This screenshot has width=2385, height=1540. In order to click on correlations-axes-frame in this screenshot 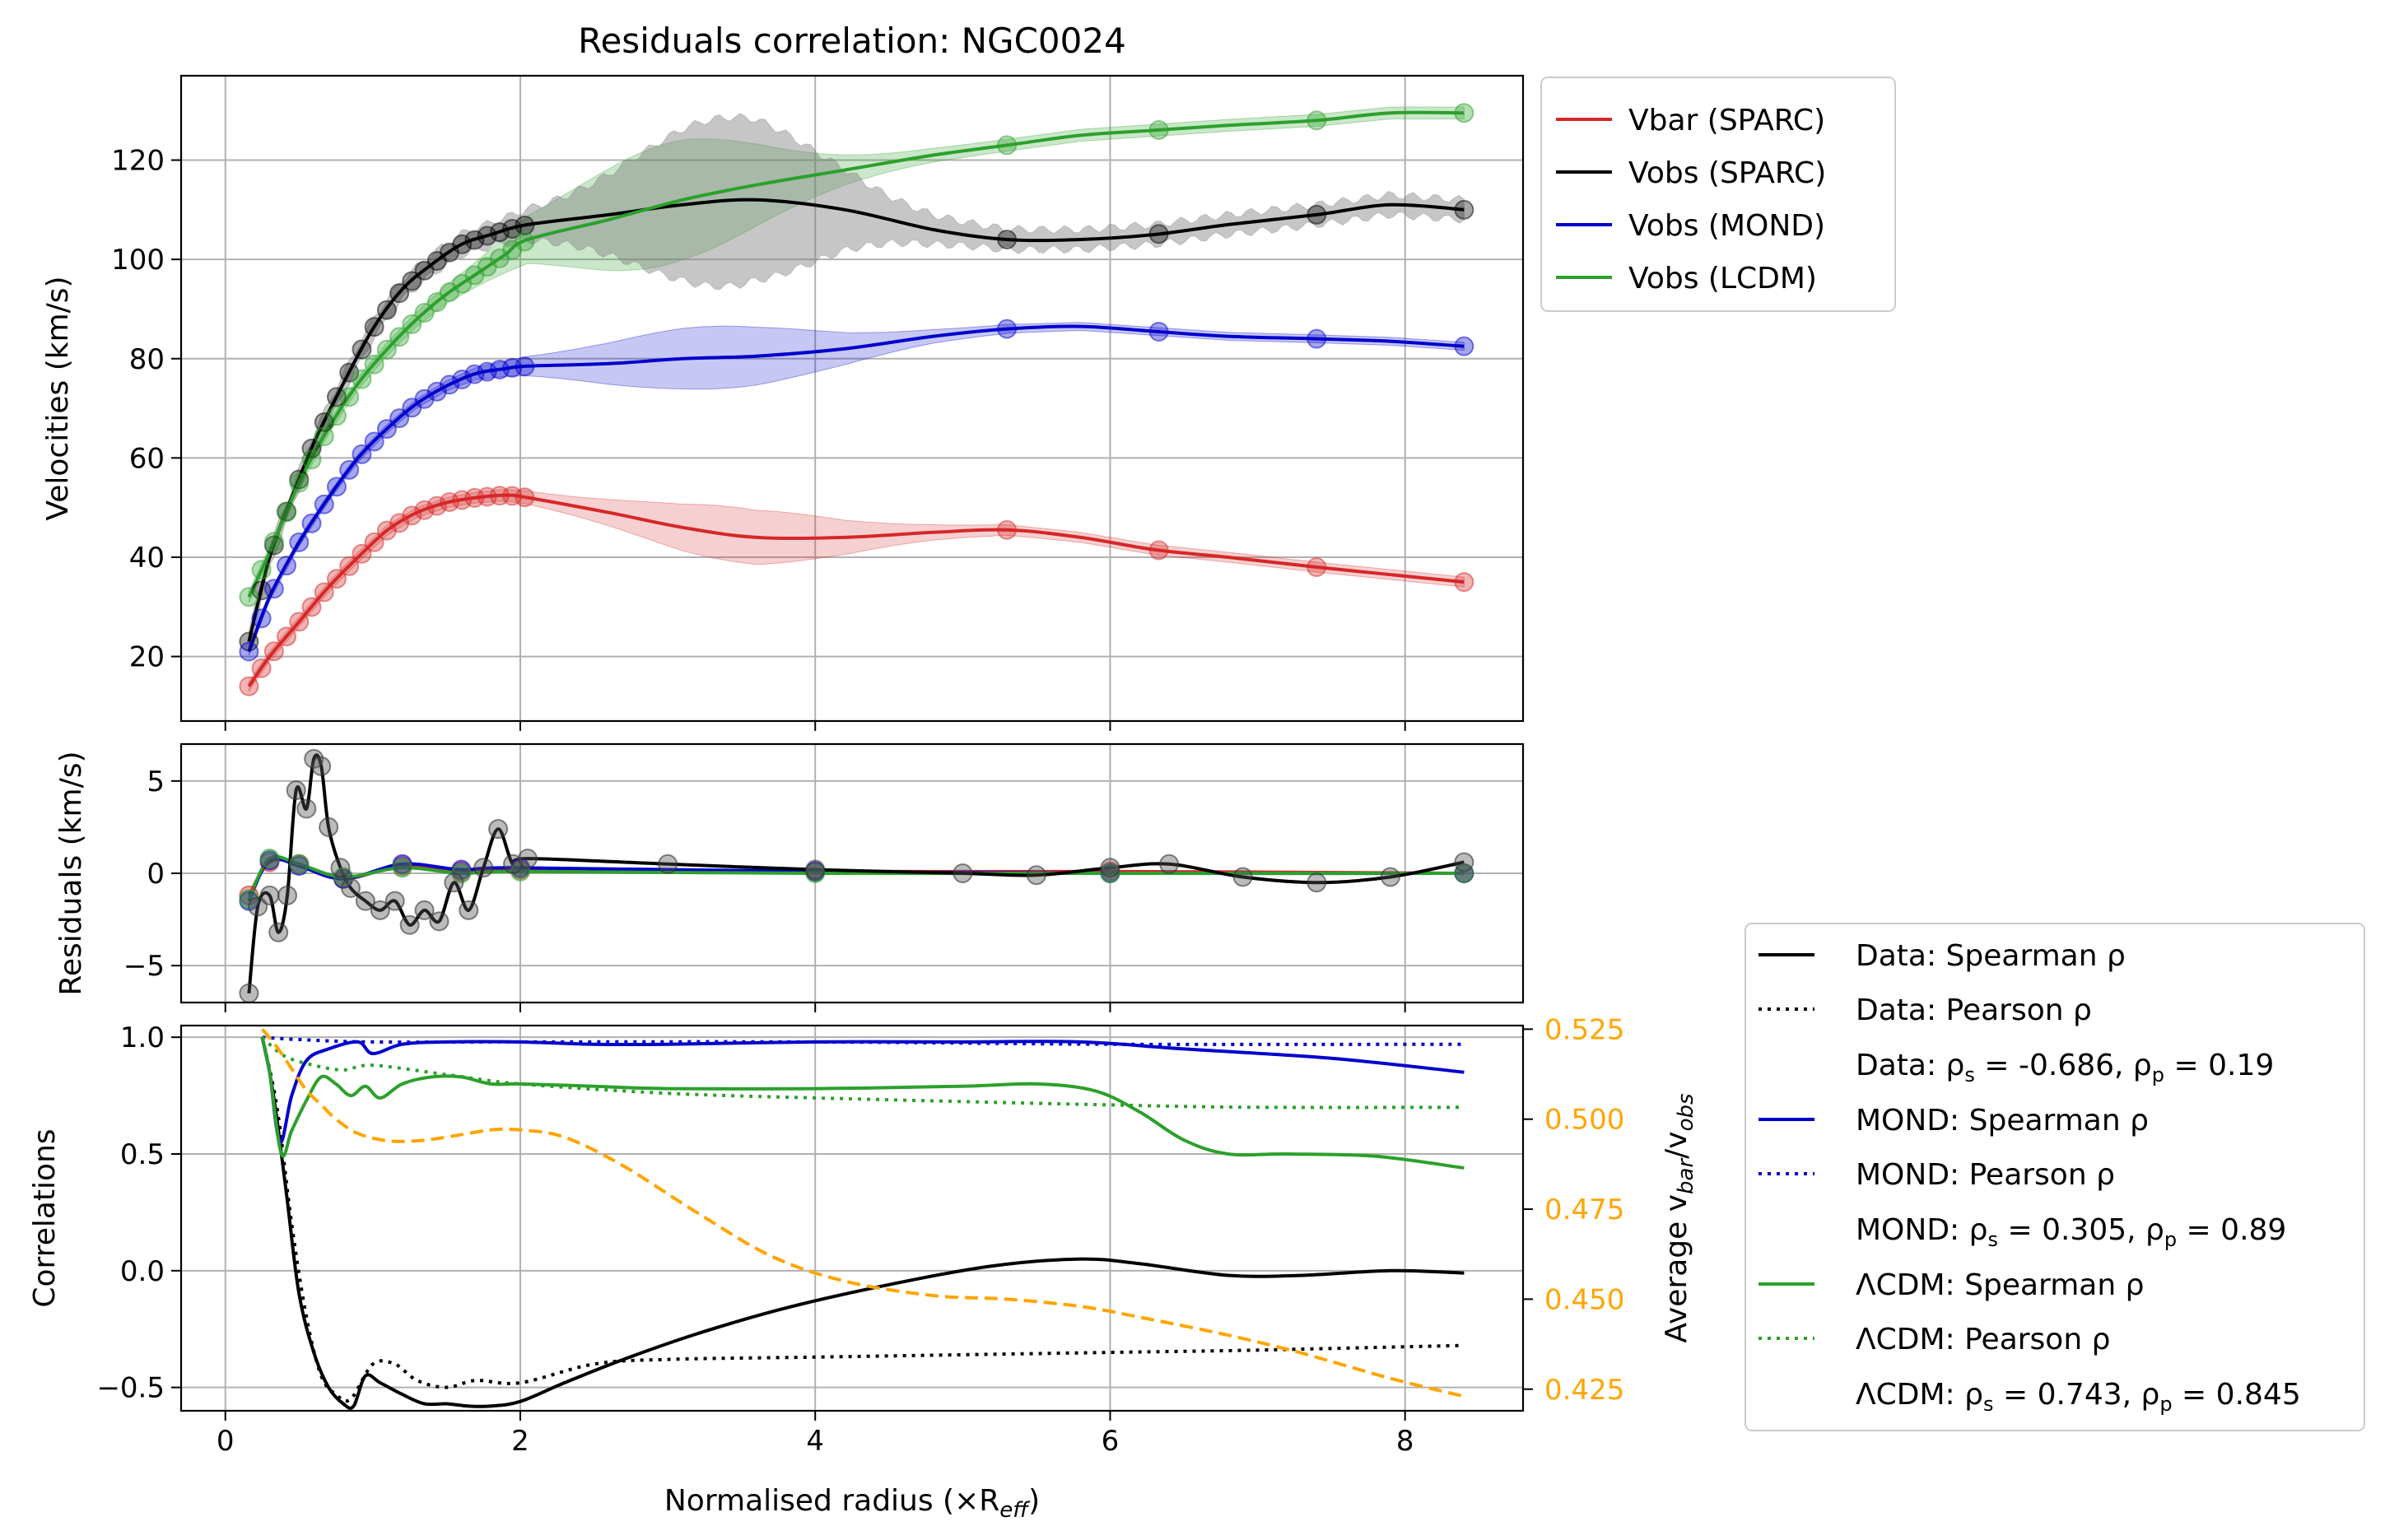, I will do `click(852, 1218)`.